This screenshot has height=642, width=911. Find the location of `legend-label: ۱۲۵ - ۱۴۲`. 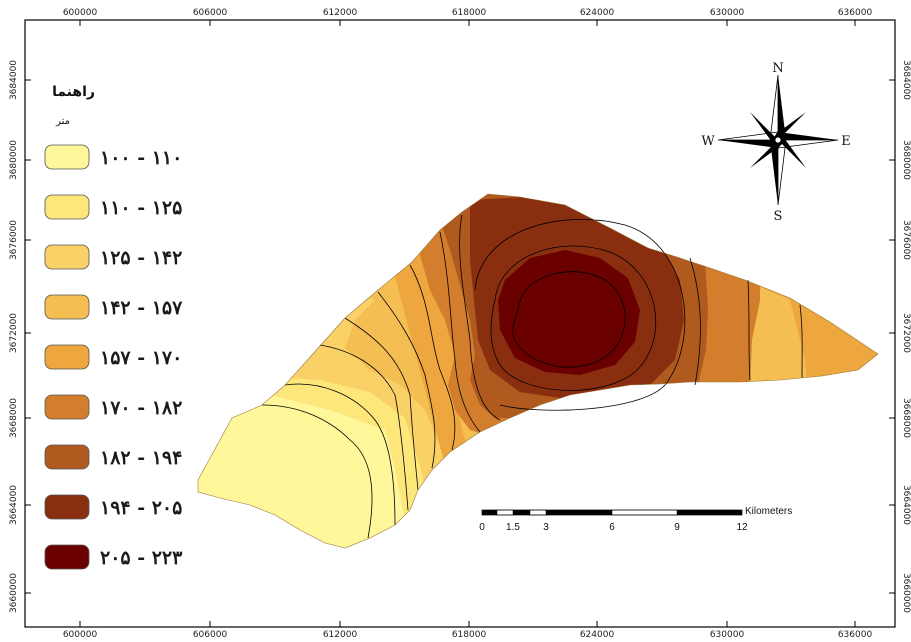

legend-label: ۱۲۵ - ۱۴۲ is located at coordinates (141, 258).